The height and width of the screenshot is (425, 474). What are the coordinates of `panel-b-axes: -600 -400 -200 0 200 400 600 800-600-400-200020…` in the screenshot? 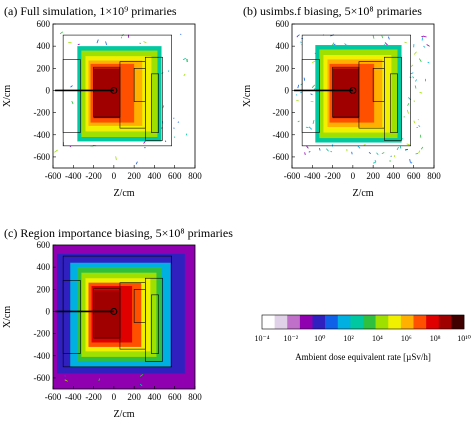 It's located at (357, 100).